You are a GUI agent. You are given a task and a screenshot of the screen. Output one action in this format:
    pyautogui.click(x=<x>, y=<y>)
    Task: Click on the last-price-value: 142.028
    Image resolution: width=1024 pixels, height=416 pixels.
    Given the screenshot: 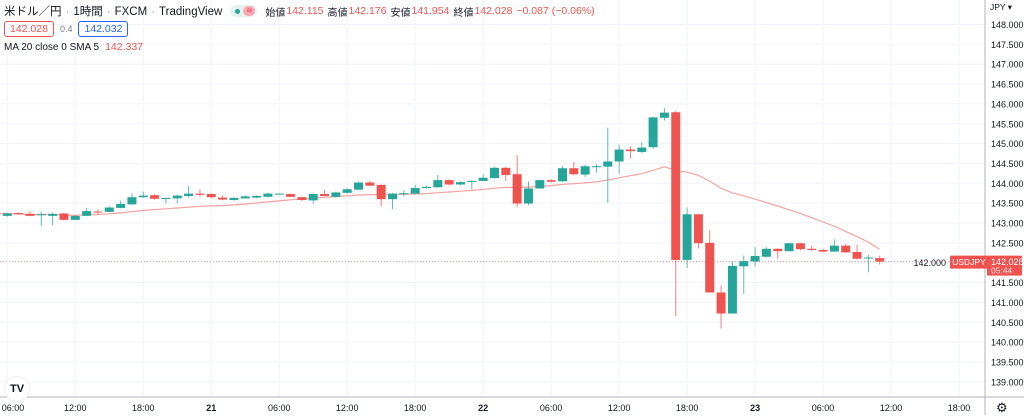 What is the action you would take?
    pyautogui.click(x=1007, y=262)
    